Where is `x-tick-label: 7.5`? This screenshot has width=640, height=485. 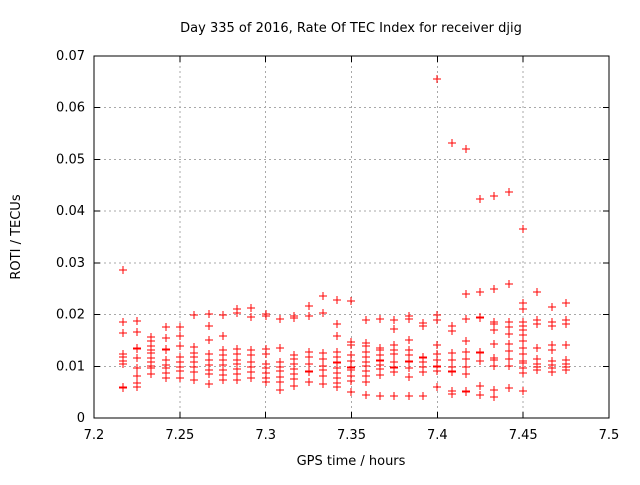 x-tick-label: 7.5 is located at coordinates (609, 435).